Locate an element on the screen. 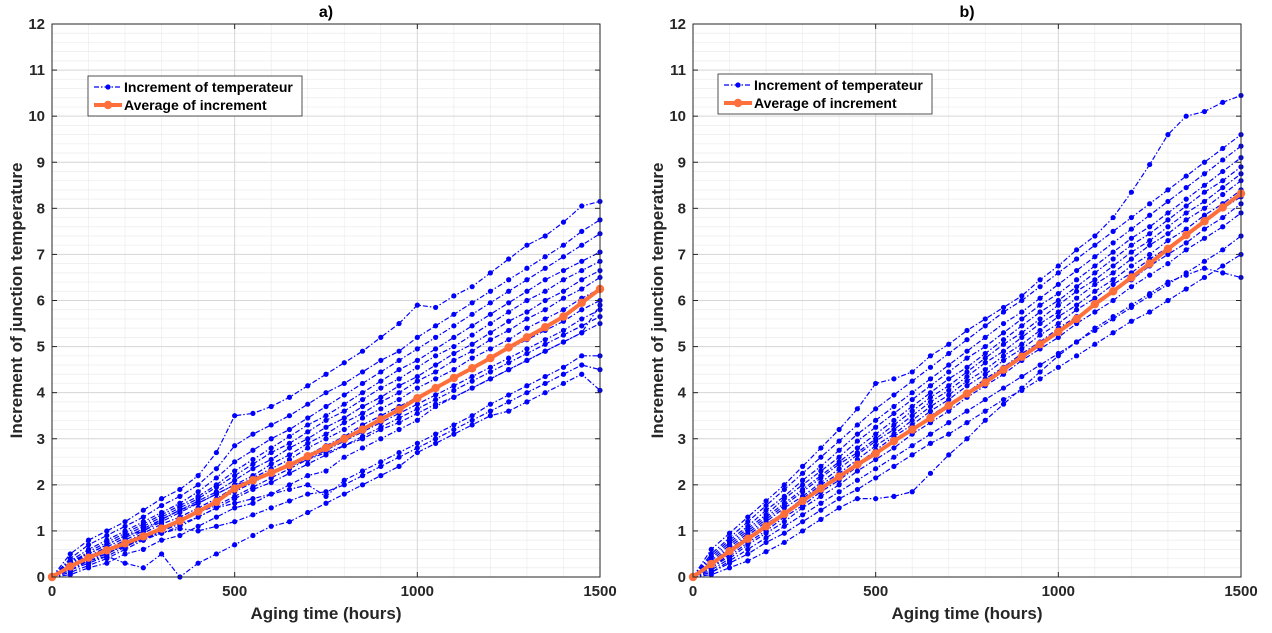  x-axis-label: Aging time (hours) is located at coordinates (966, 613).